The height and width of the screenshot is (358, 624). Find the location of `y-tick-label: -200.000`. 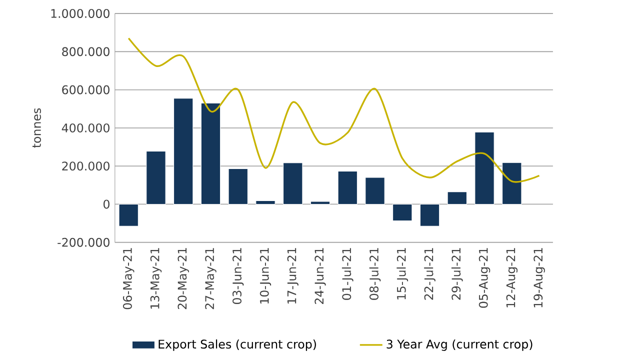

y-tick-label: -200.000 is located at coordinates (84, 242).